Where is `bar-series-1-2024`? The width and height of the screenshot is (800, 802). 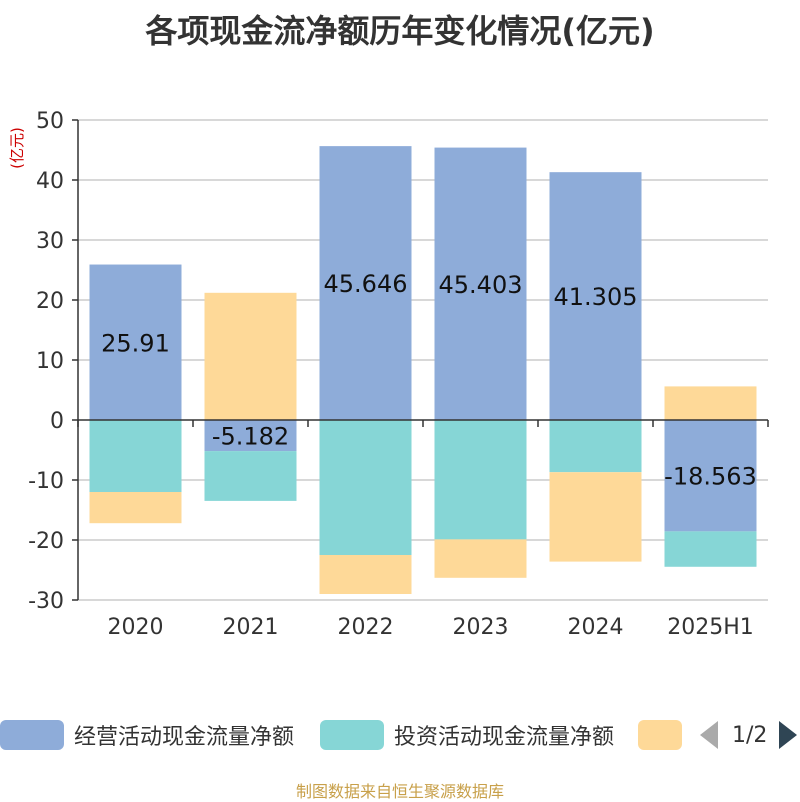 bar-series-1-2024 is located at coordinates (595, 296).